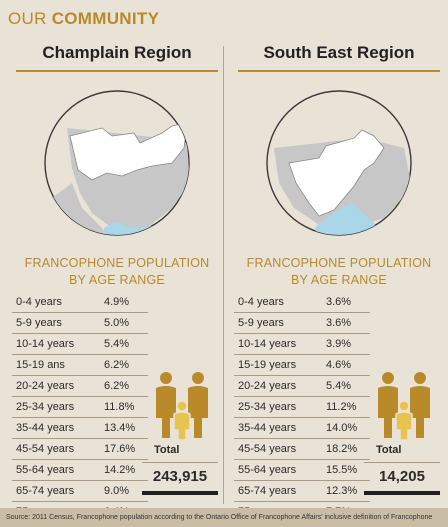 The image size is (448, 527). I want to click on age-value: 11.2%, so click(341, 407).